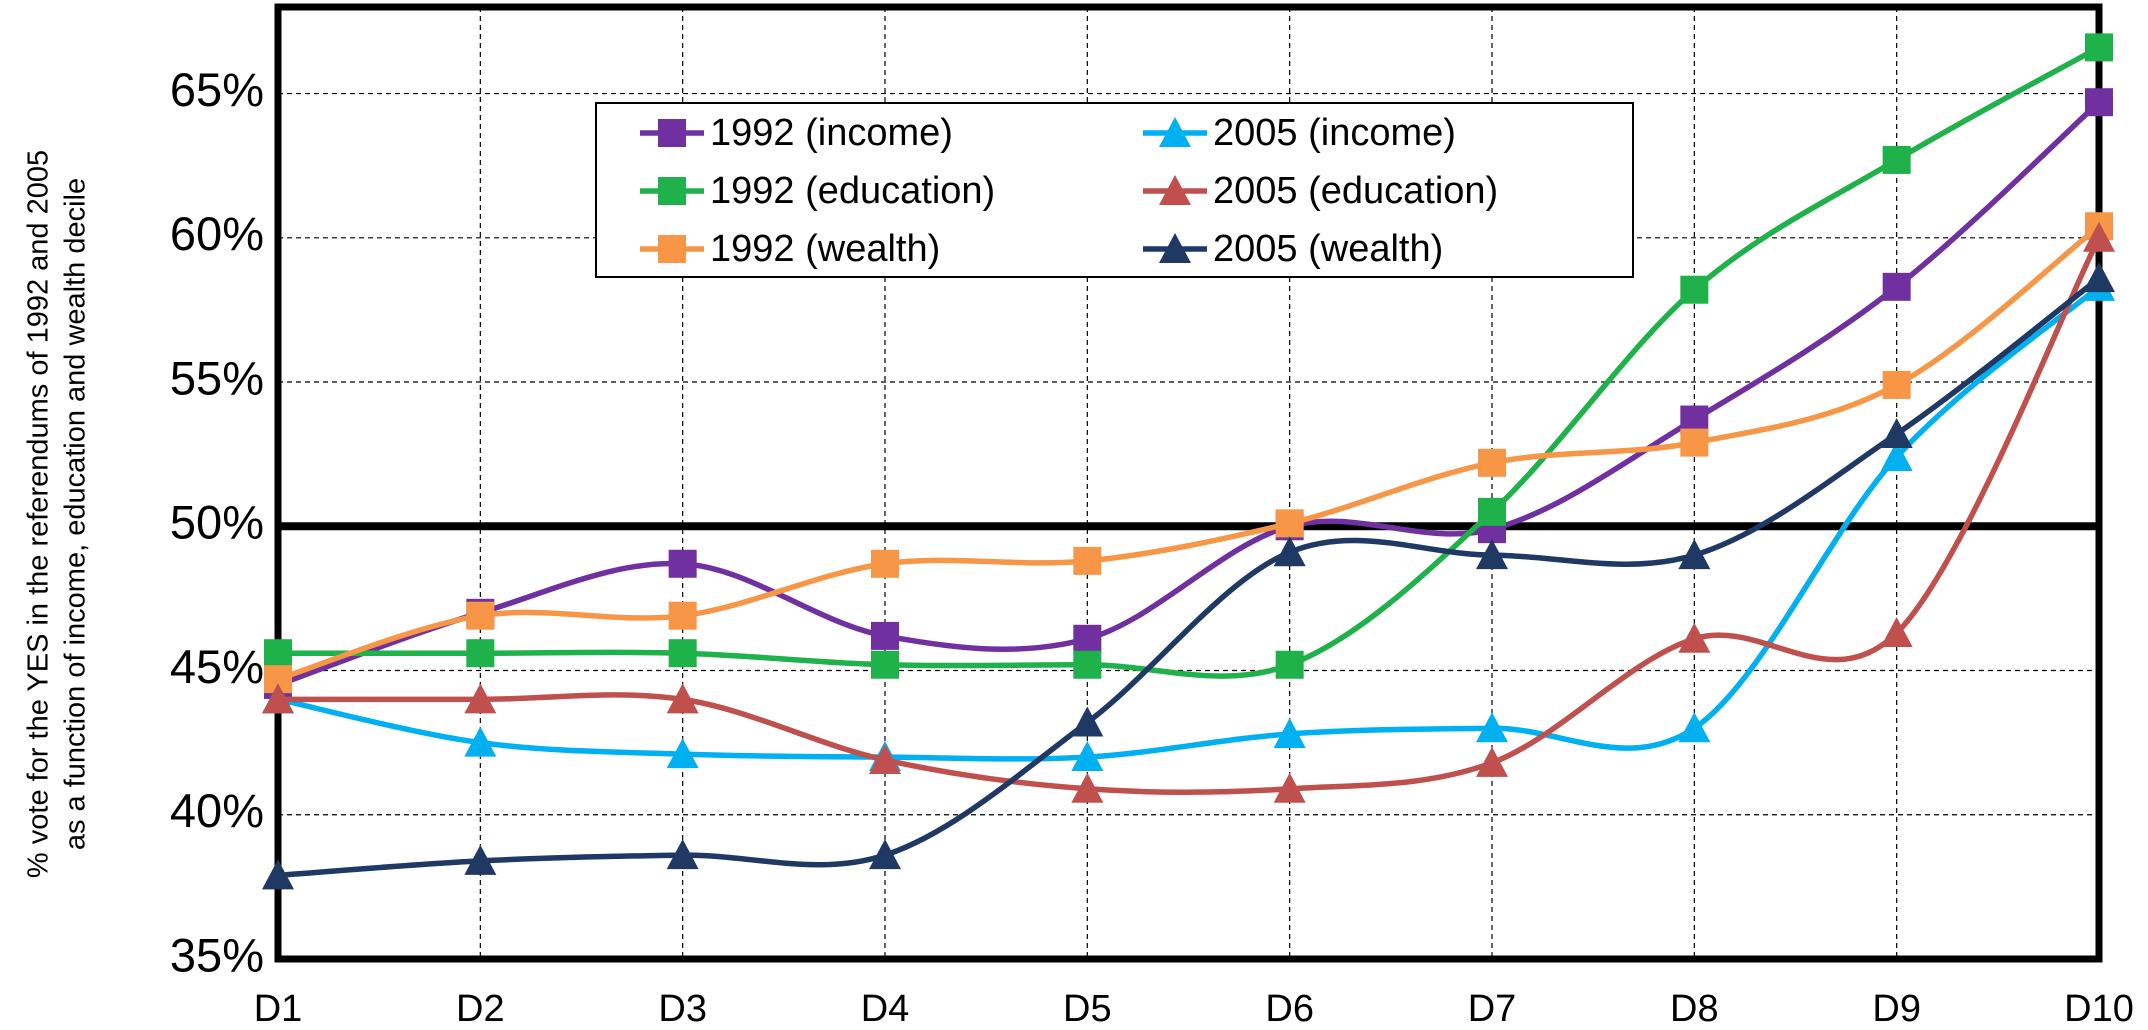 The width and height of the screenshot is (2148, 1030). I want to click on legend-label: 1992 (wealth), so click(825, 249).